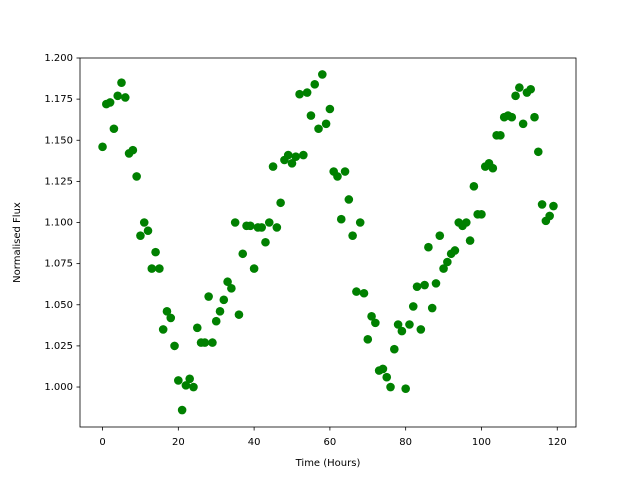 This screenshot has width=640, height=480. I want to click on y-axis-label: Normalised Flux, so click(17, 242).